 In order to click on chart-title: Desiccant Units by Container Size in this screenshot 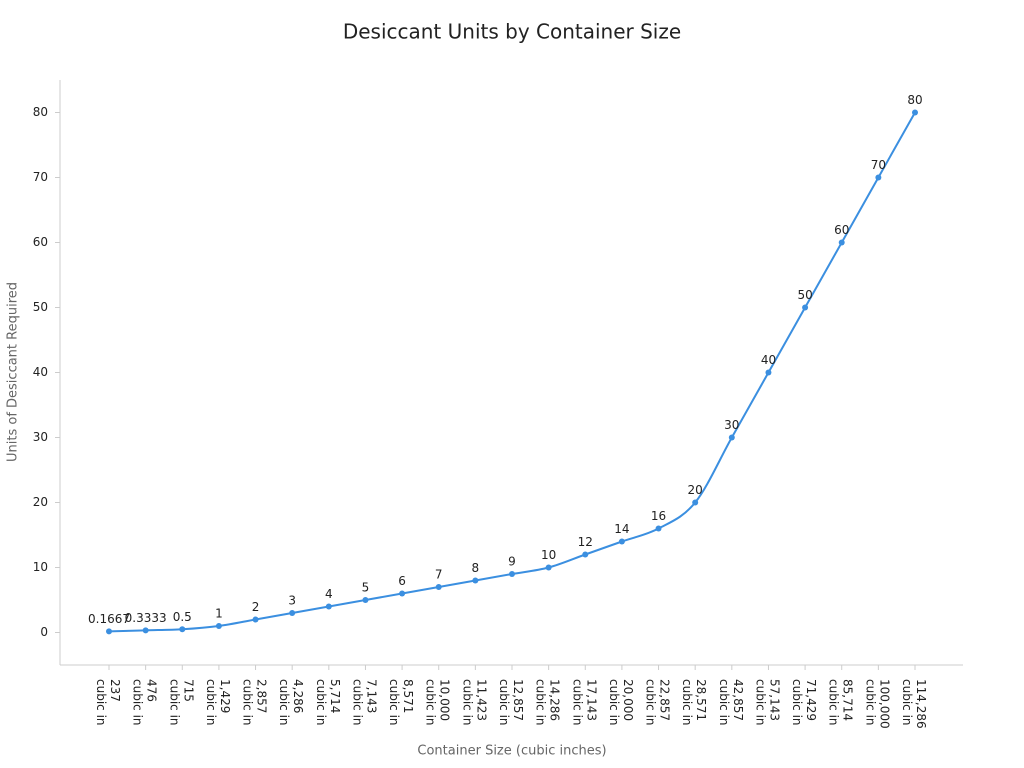, I will do `click(512, 32)`.